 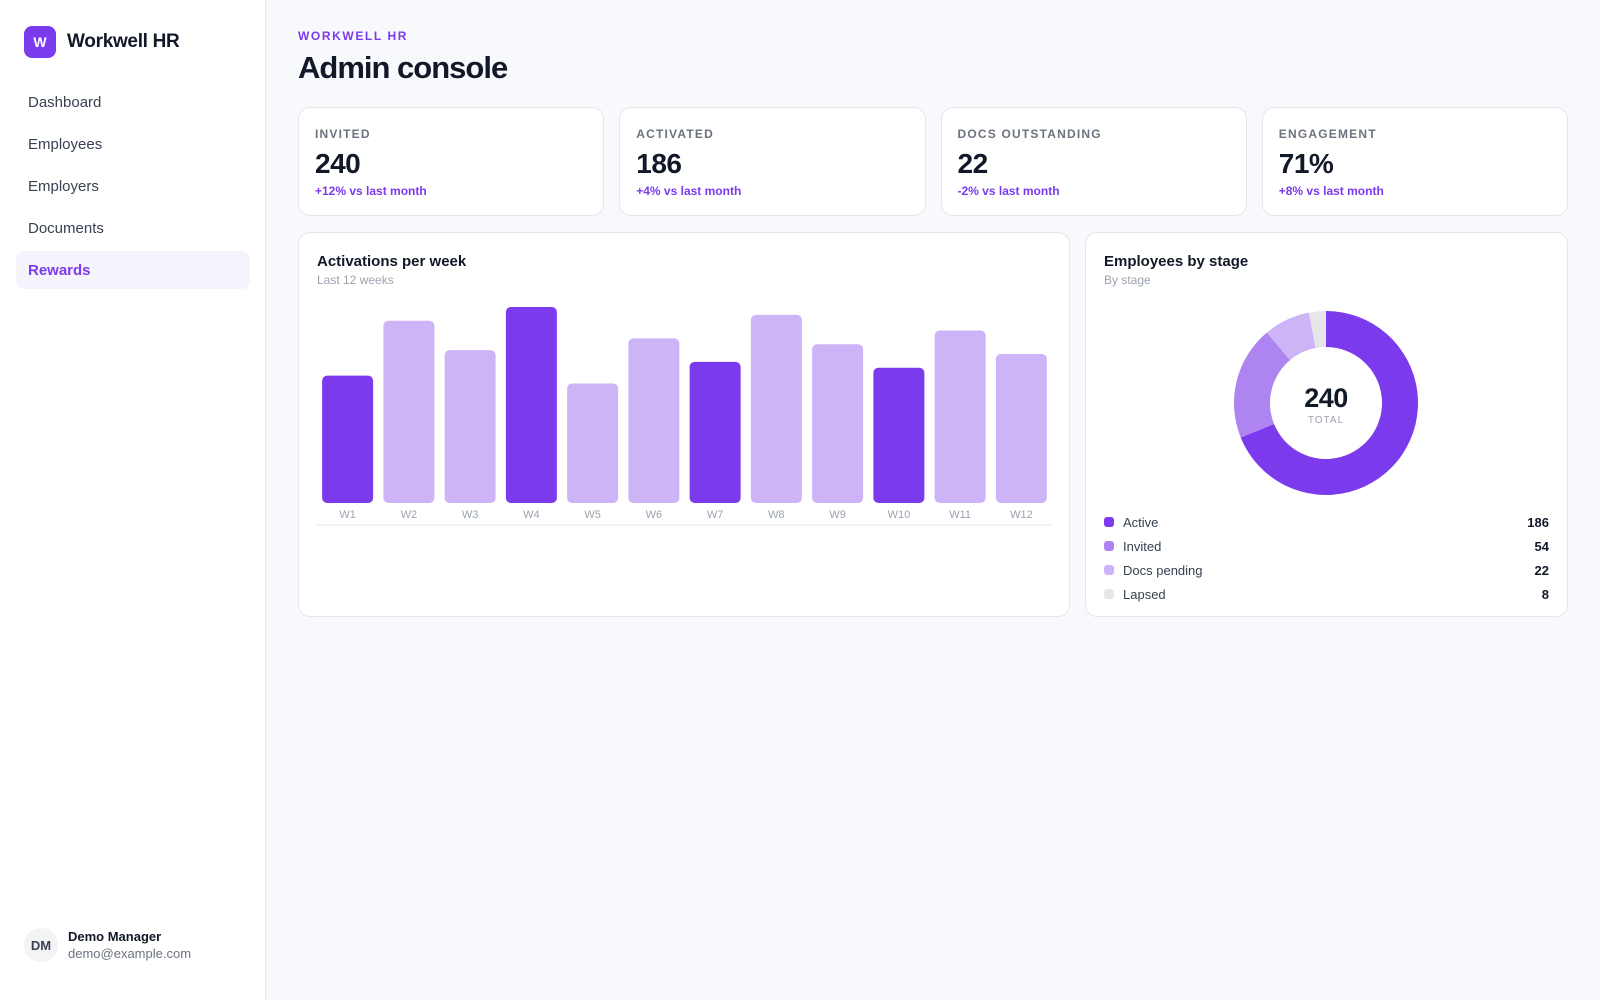 I want to click on bar-w3, so click(x=470, y=426).